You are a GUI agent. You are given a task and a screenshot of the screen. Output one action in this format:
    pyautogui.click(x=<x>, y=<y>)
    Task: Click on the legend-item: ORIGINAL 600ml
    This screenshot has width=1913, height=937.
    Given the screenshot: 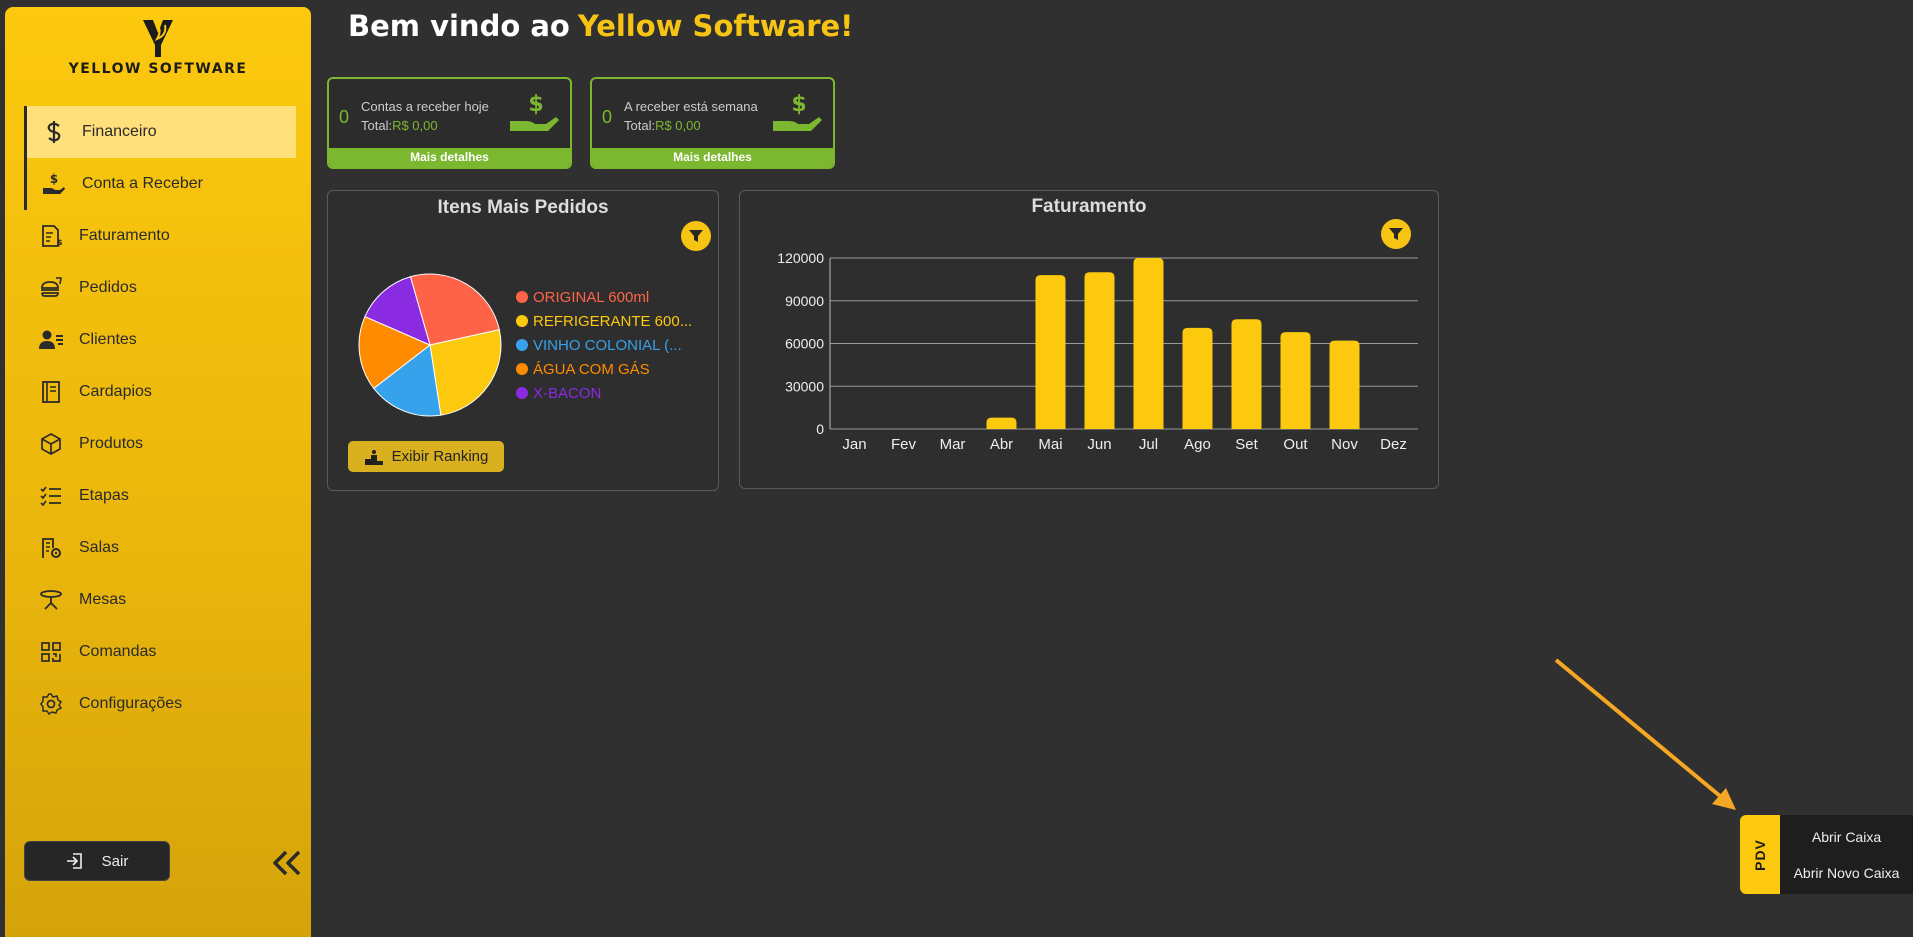 What is the action you would take?
    pyautogui.click(x=604, y=297)
    